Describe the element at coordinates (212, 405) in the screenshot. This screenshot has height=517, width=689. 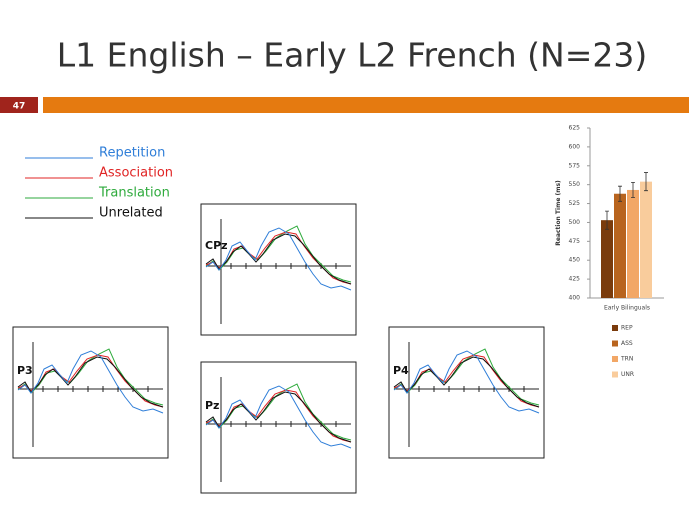
I see `erp-label: Pz` at that location.